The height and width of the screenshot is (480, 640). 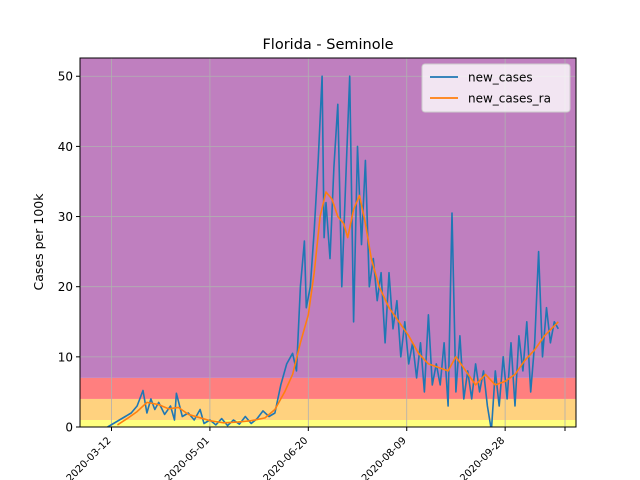 I want to click on y-tick-label: 40, so click(x=65, y=147).